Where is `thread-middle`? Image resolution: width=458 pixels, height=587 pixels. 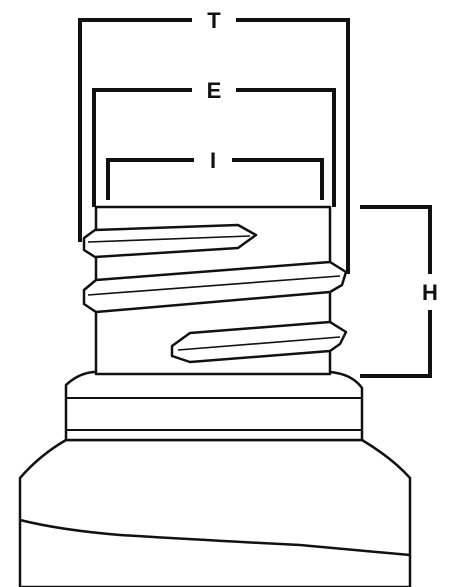 thread-middle is located at coordinates (215, 287).